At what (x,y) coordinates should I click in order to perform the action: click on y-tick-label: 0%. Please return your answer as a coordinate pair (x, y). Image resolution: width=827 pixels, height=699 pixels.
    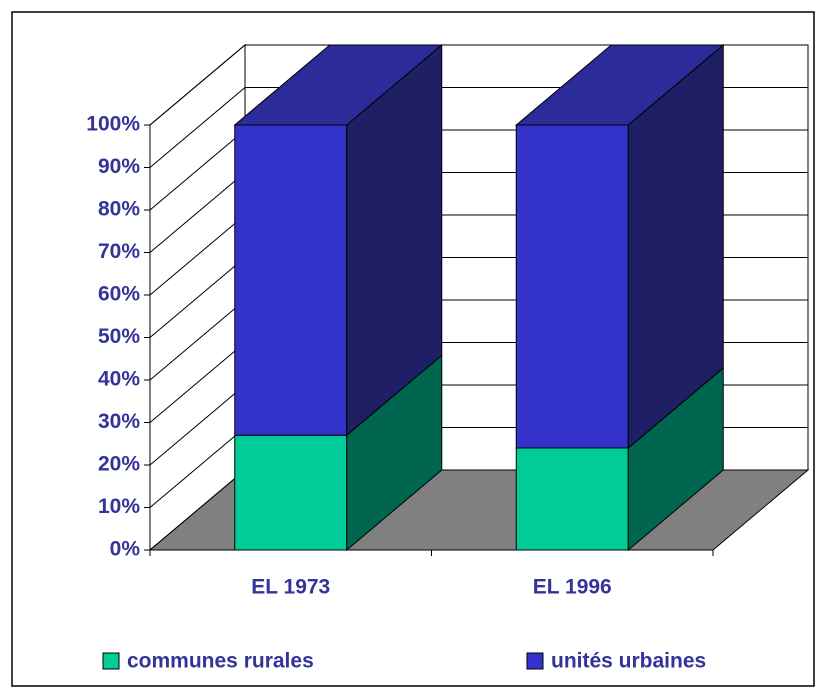
    Looking at the image, I should click on (125, 549).